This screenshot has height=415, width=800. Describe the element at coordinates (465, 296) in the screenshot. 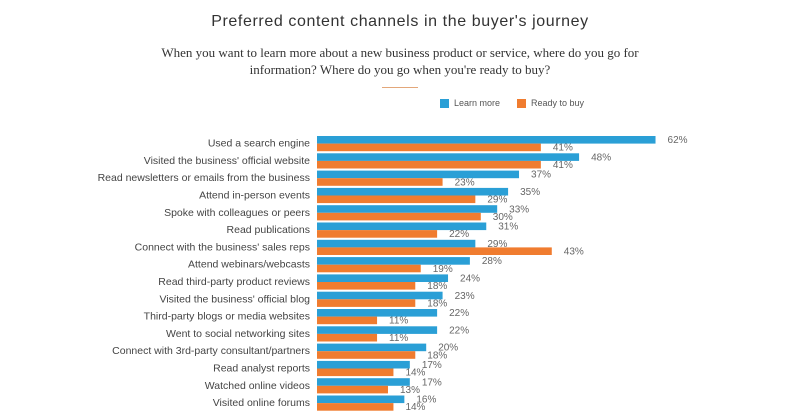

I see `value-label-learn-more-visited-the-business-official-blog: 23%` at that location.